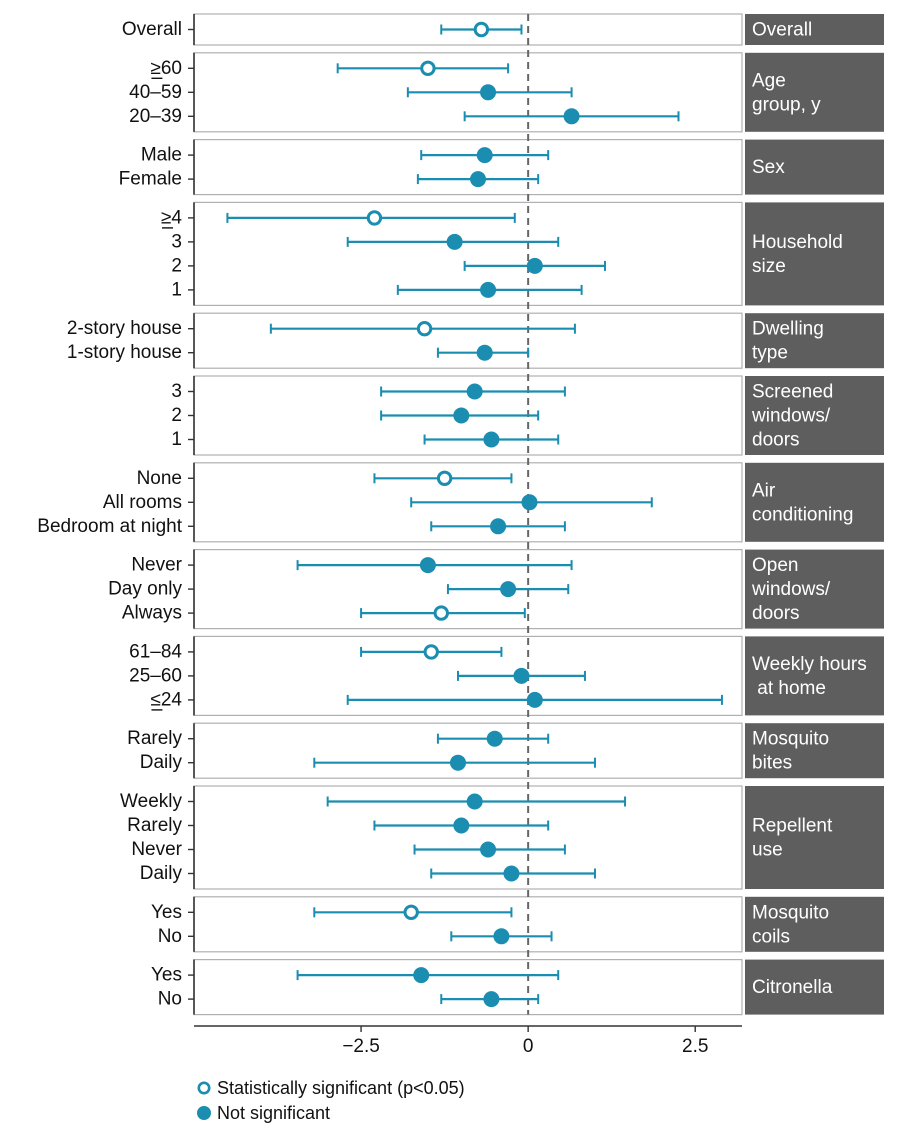  I want to click on row-label: Weekly, so click(151, 801).